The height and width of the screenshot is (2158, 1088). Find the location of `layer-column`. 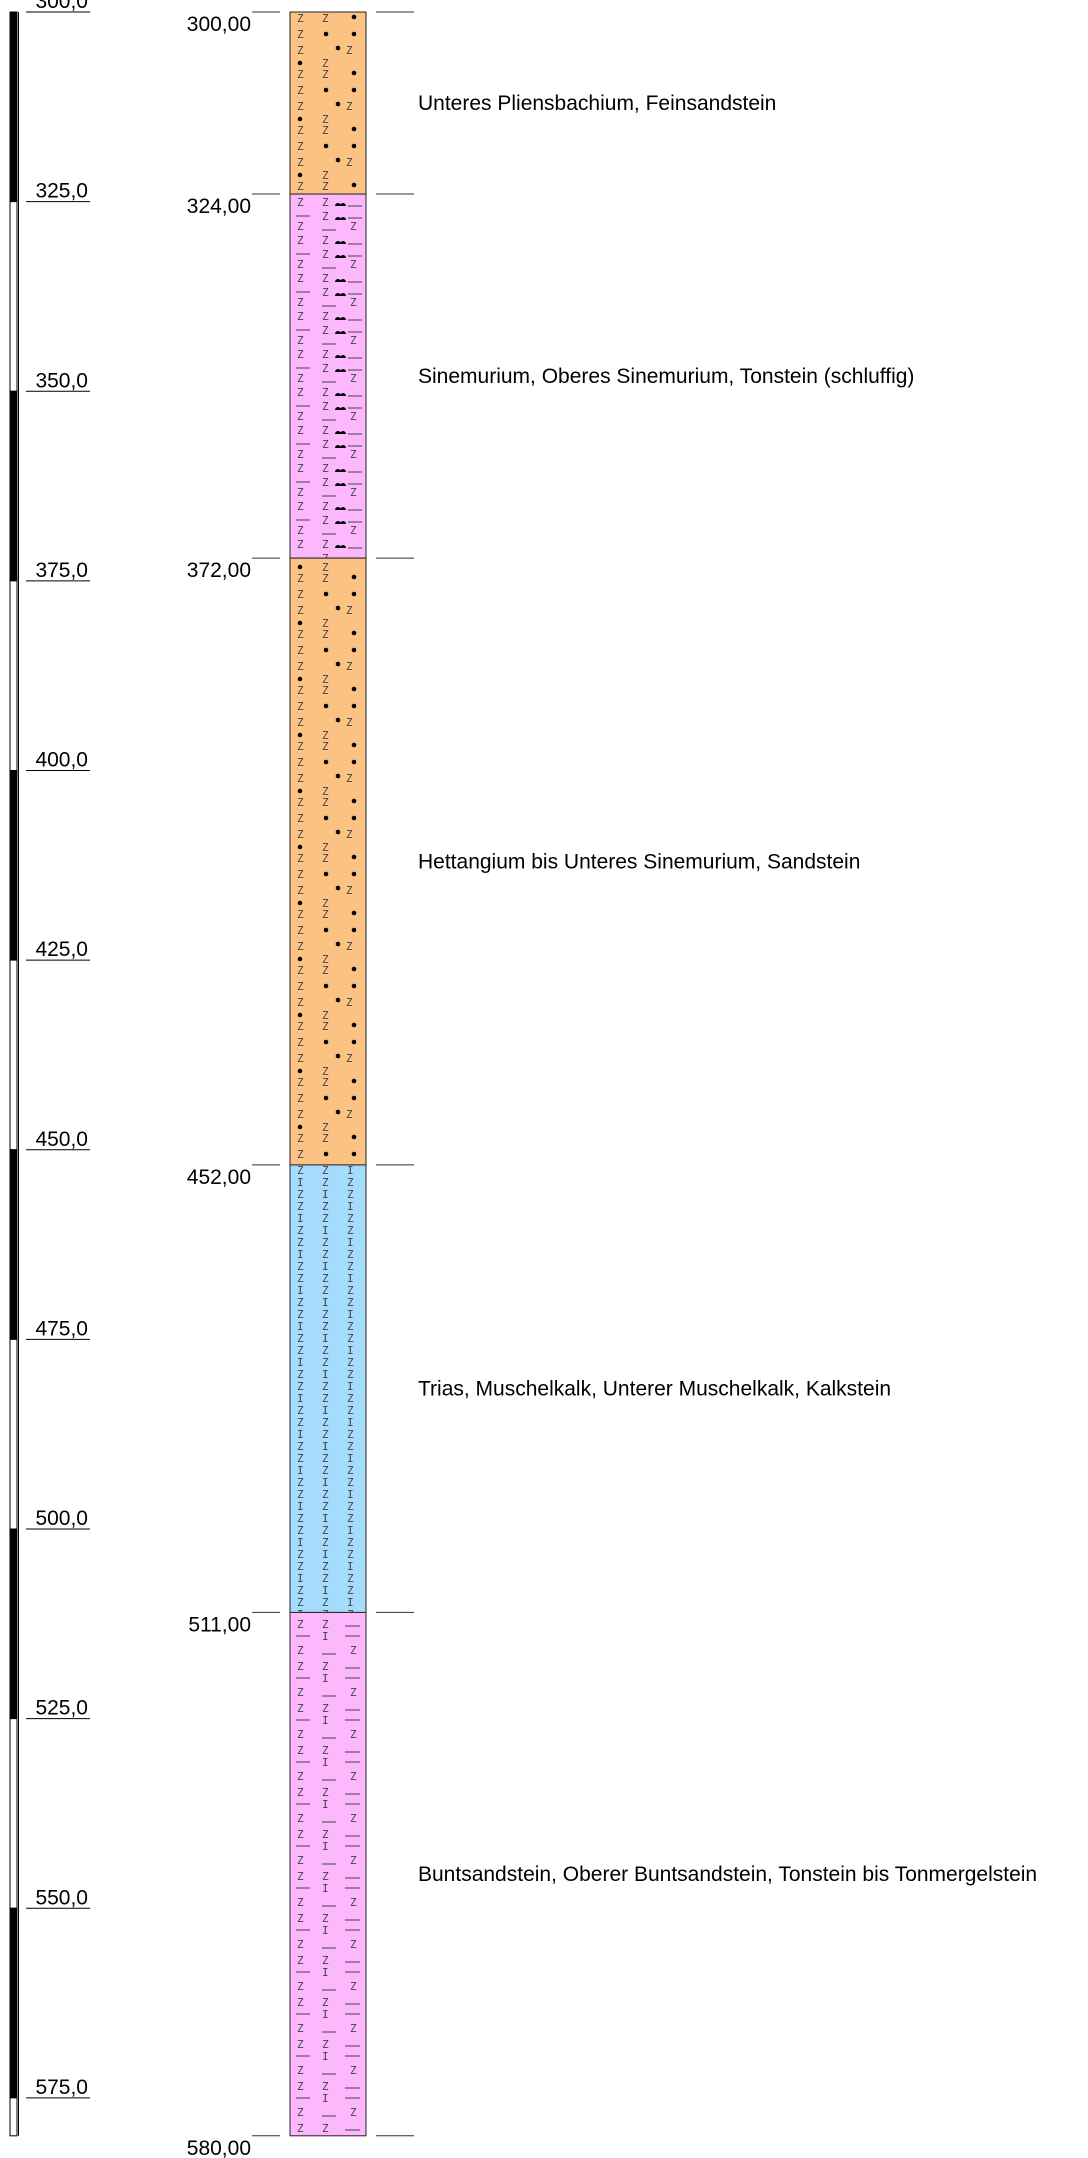

layer-column is located at coordinates (328, 1074).